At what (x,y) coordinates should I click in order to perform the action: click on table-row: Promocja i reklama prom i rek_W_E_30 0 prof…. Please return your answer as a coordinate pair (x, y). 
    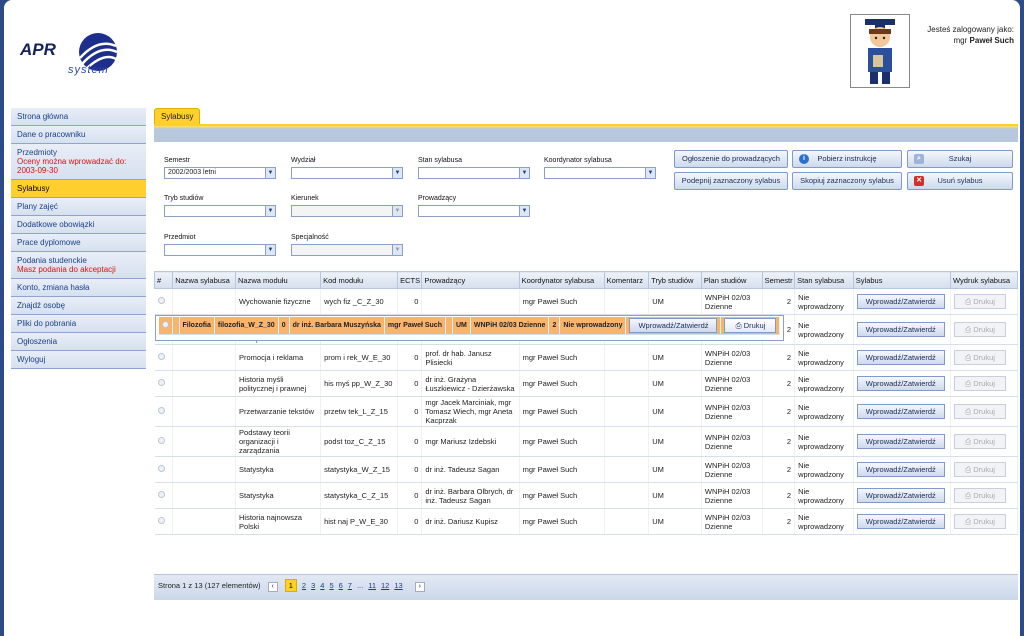
    Looking at the image, I should click on (586, 357).